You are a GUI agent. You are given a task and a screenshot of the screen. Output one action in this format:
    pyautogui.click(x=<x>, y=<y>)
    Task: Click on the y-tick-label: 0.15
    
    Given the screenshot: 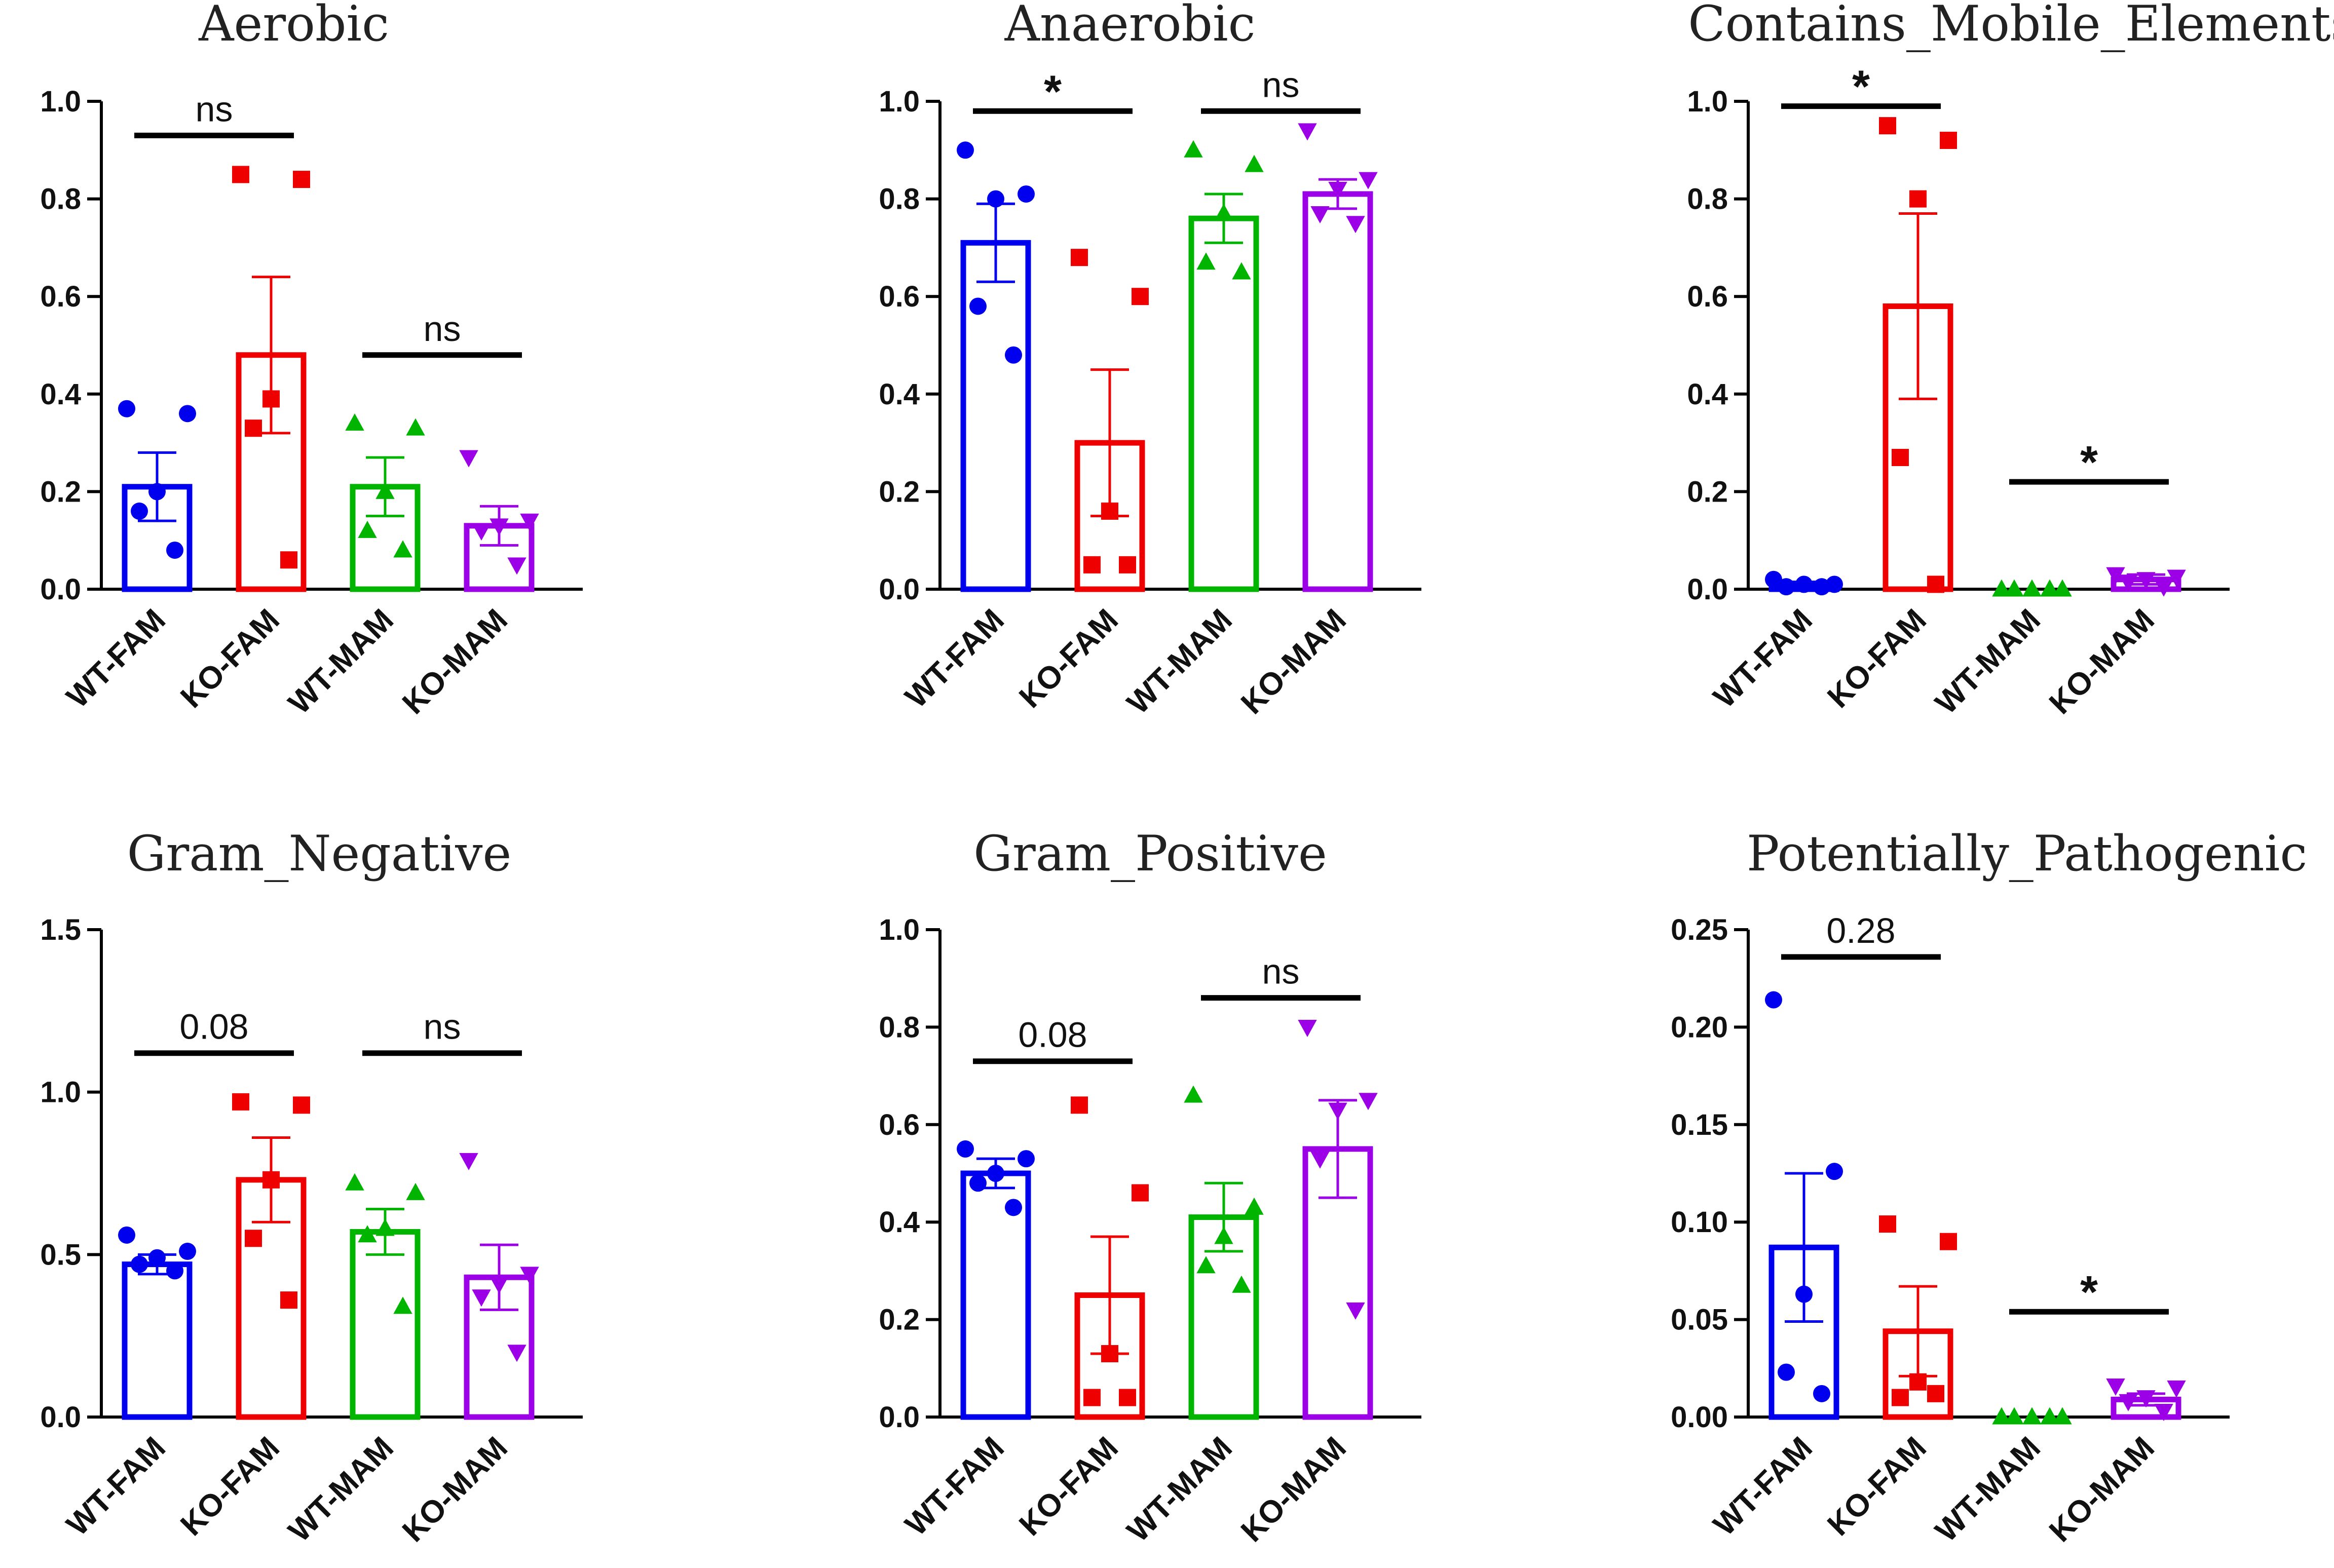 What is the action you would take?
    pyautogui.click(x=1699, y=1124)
    